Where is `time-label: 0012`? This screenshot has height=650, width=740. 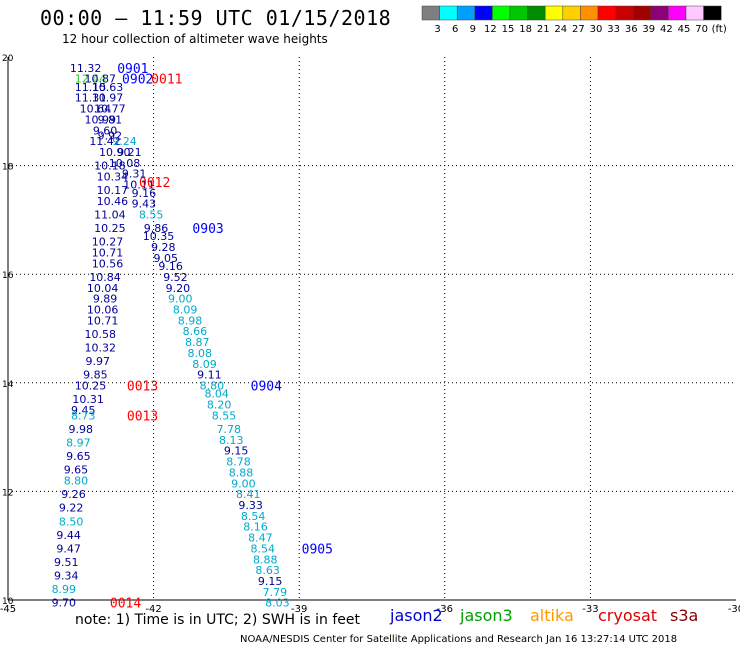 time-label: 0012 is located at coordinates (154, 183).